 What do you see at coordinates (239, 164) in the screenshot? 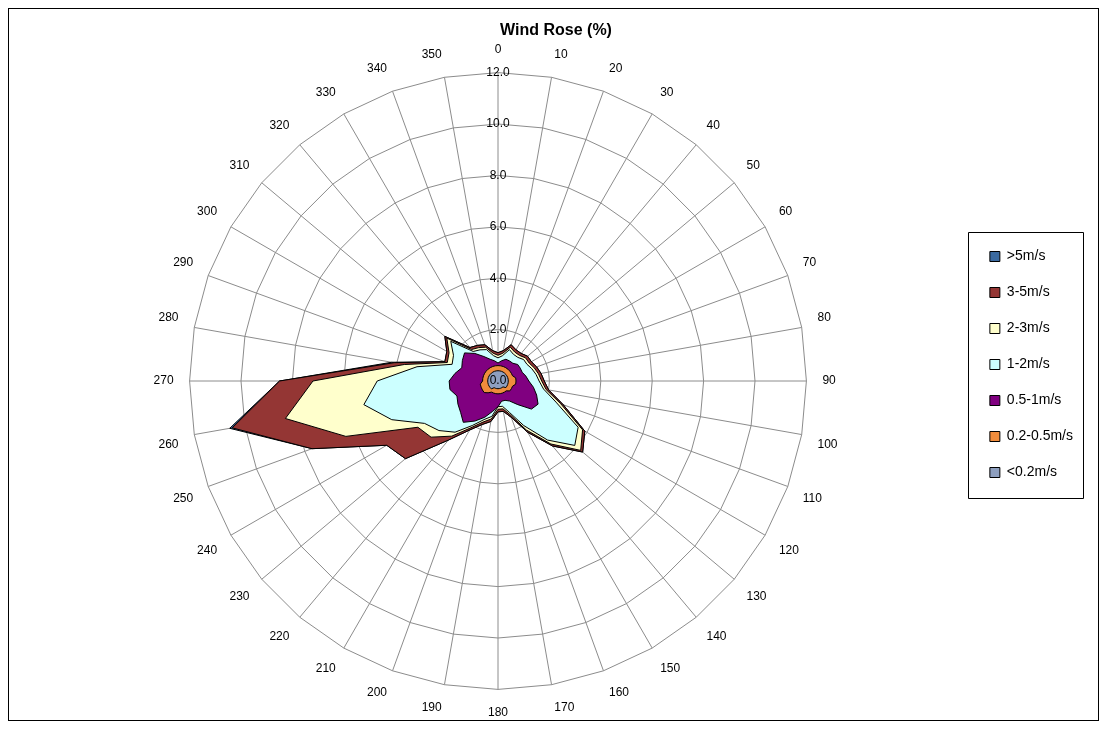
I see `spoke-label: 310` at bounding box center [239, 164].